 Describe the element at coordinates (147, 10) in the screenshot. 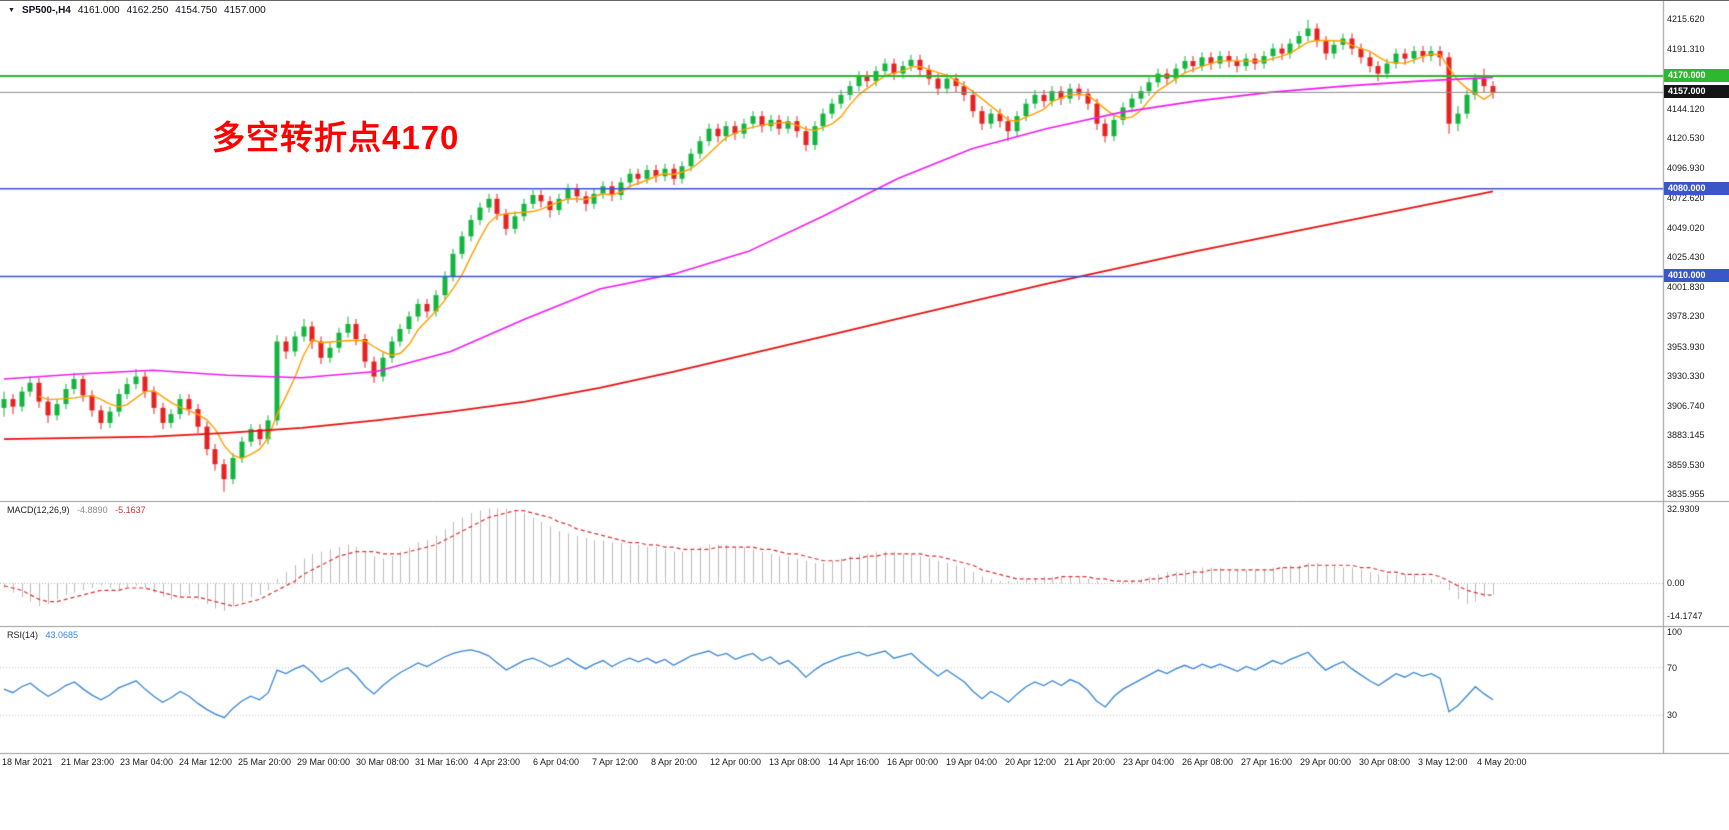

I see `ohlc-high: 4162.250` at that location.